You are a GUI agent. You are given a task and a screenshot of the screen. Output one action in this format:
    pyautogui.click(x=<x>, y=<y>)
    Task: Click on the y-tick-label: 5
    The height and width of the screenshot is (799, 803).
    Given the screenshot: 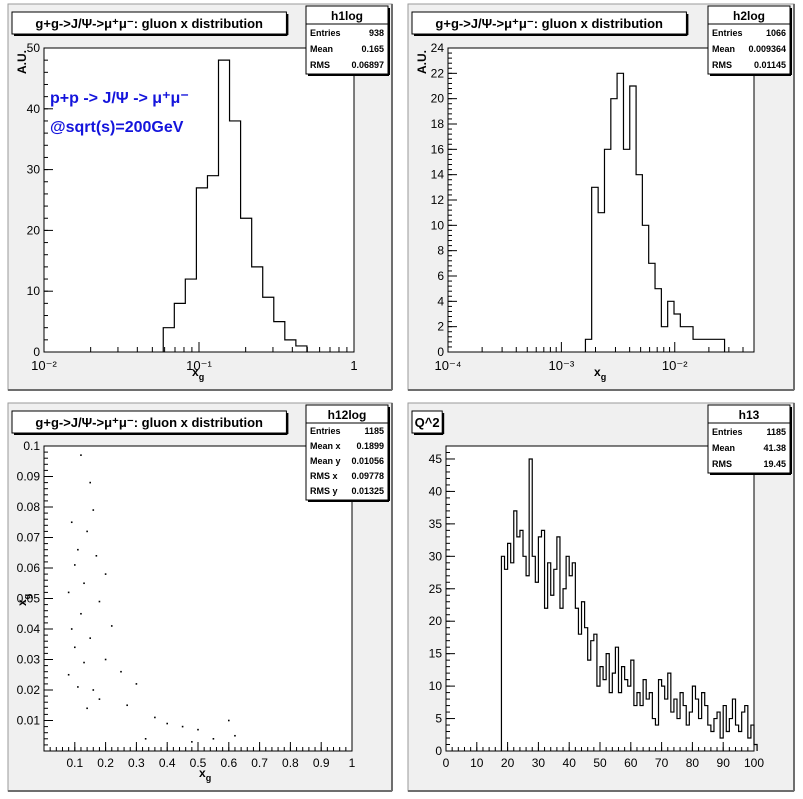 What is the action you would take?
    pyautogui.click(x=438, y=719)
    